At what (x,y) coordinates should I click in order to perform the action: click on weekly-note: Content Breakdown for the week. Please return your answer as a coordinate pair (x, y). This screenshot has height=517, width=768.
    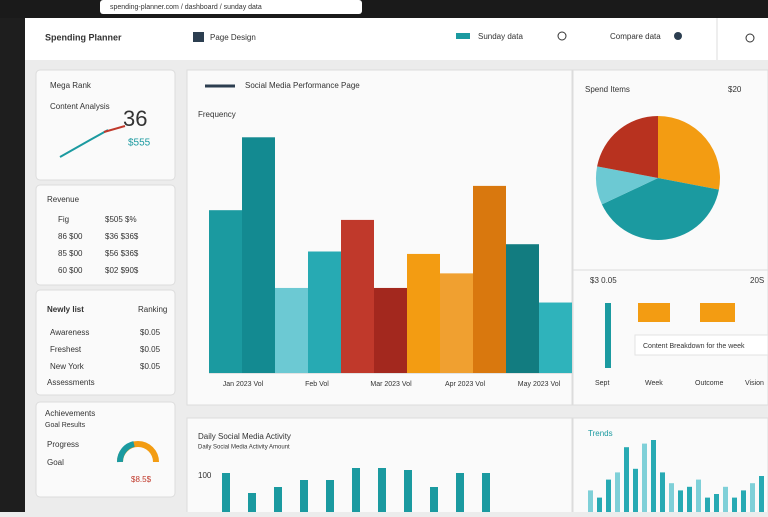
    Looking at the image, I should click on (694, 346).